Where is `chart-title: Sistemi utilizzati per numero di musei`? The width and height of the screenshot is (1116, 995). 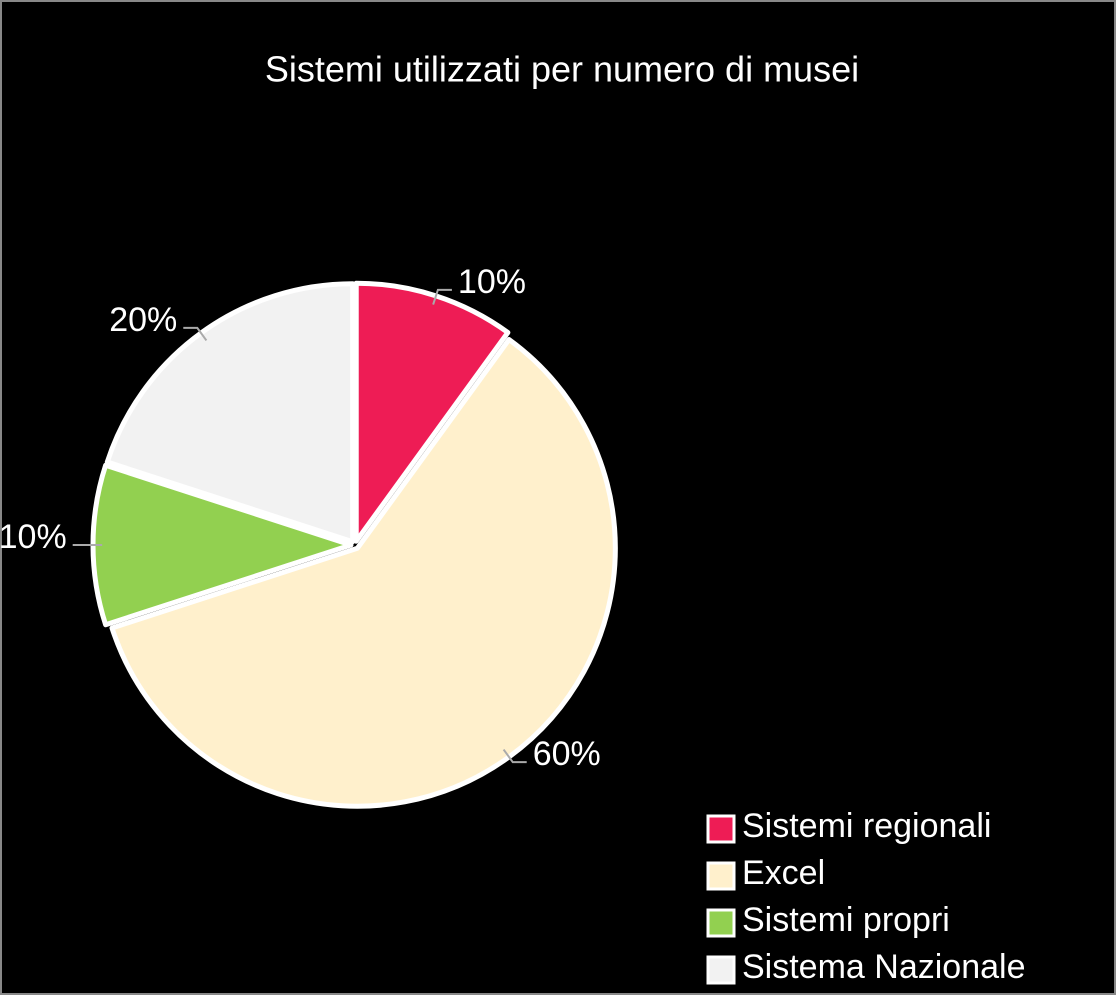 chart-title: Sistemi utilizzati per numero di musei is located at coordinates (562, 69).